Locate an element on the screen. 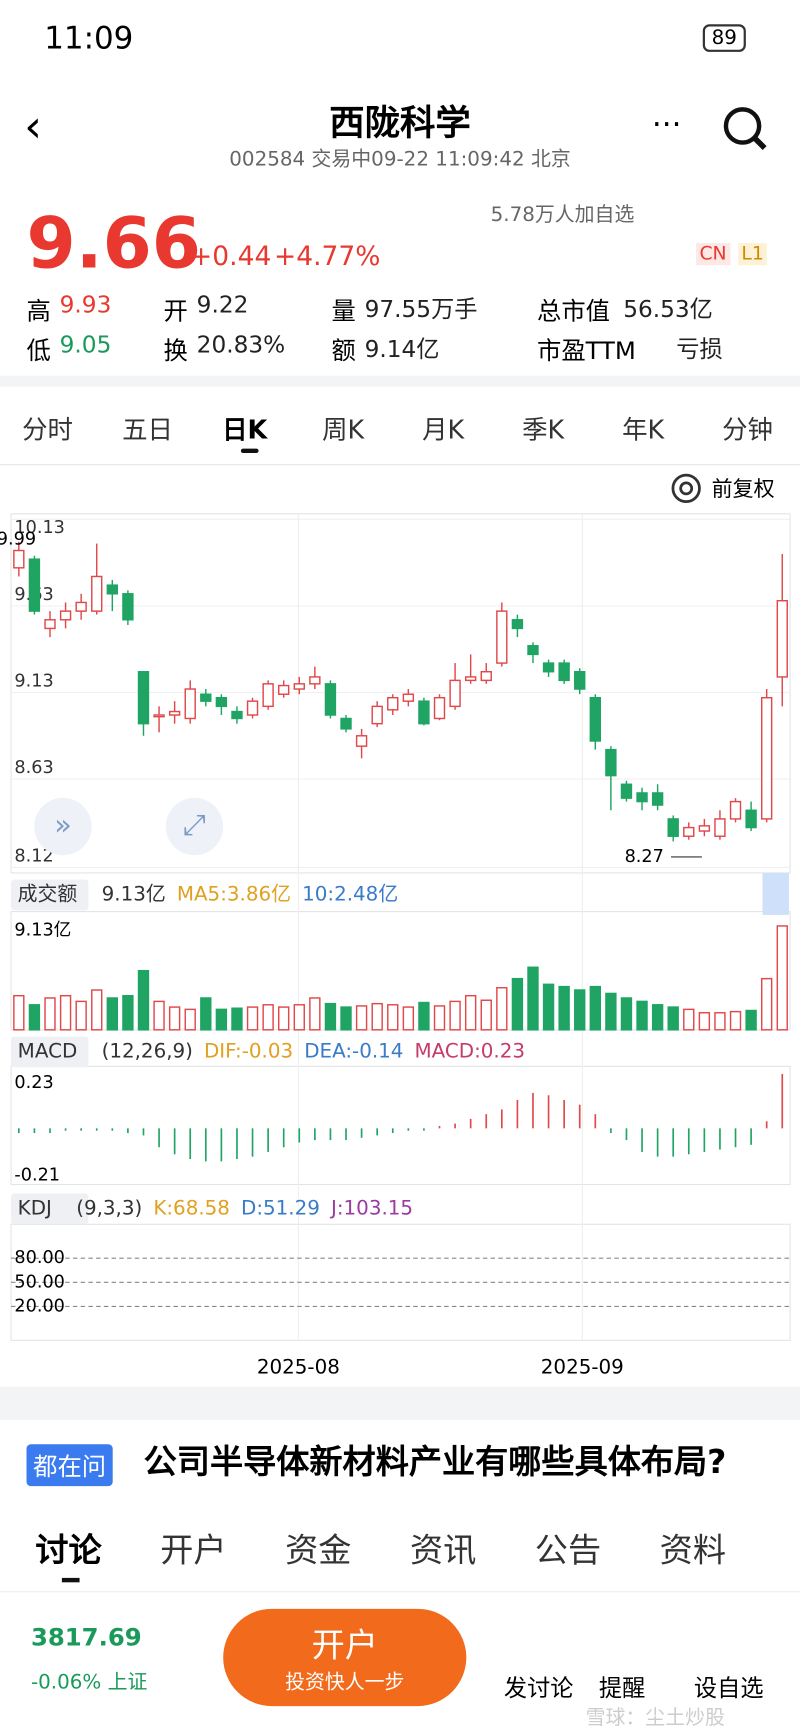  bottom-tab: 公告 is located at coordinates (568, 1551).